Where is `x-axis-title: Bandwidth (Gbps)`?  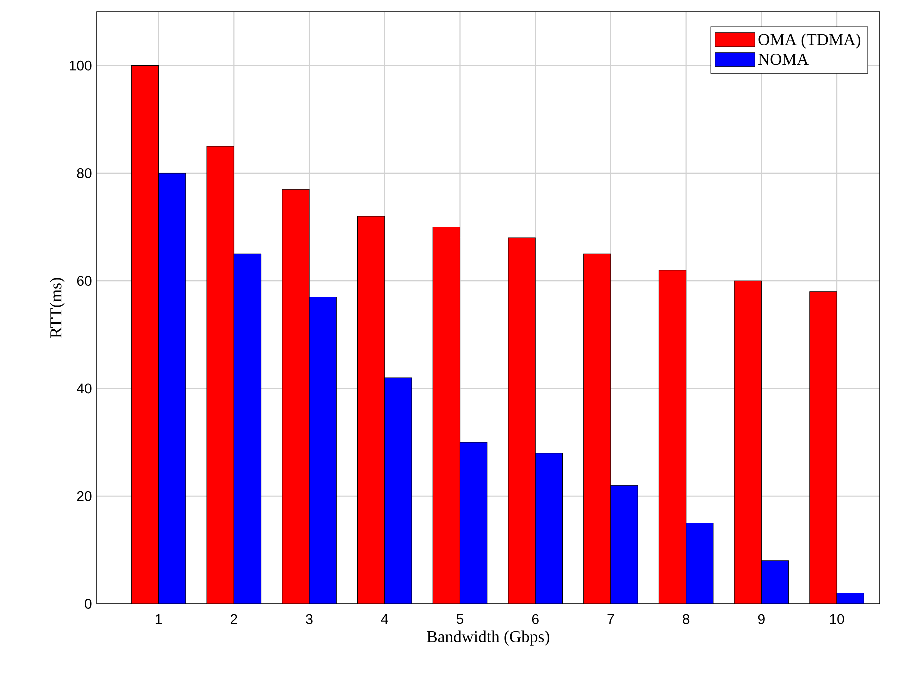
x-axis-title: Bandwidth (Gbps) is located at coordinates (488, 638).